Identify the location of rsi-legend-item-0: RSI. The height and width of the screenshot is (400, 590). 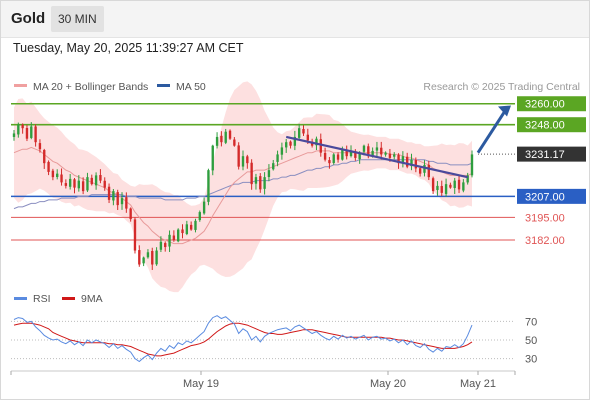
(42, 299).